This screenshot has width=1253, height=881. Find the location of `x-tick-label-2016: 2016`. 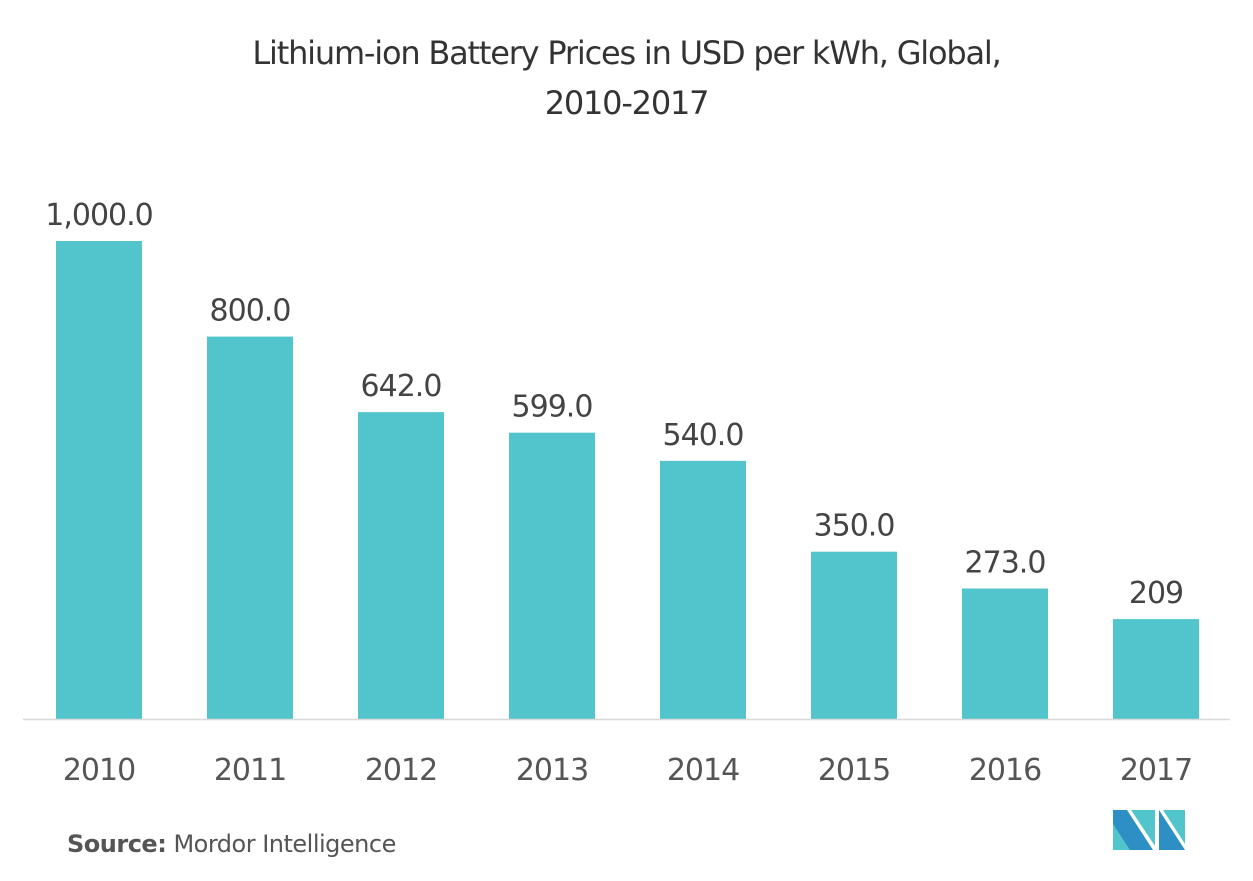

x-tick-label-2016: 2016 is located at coordinates (1005, 770).